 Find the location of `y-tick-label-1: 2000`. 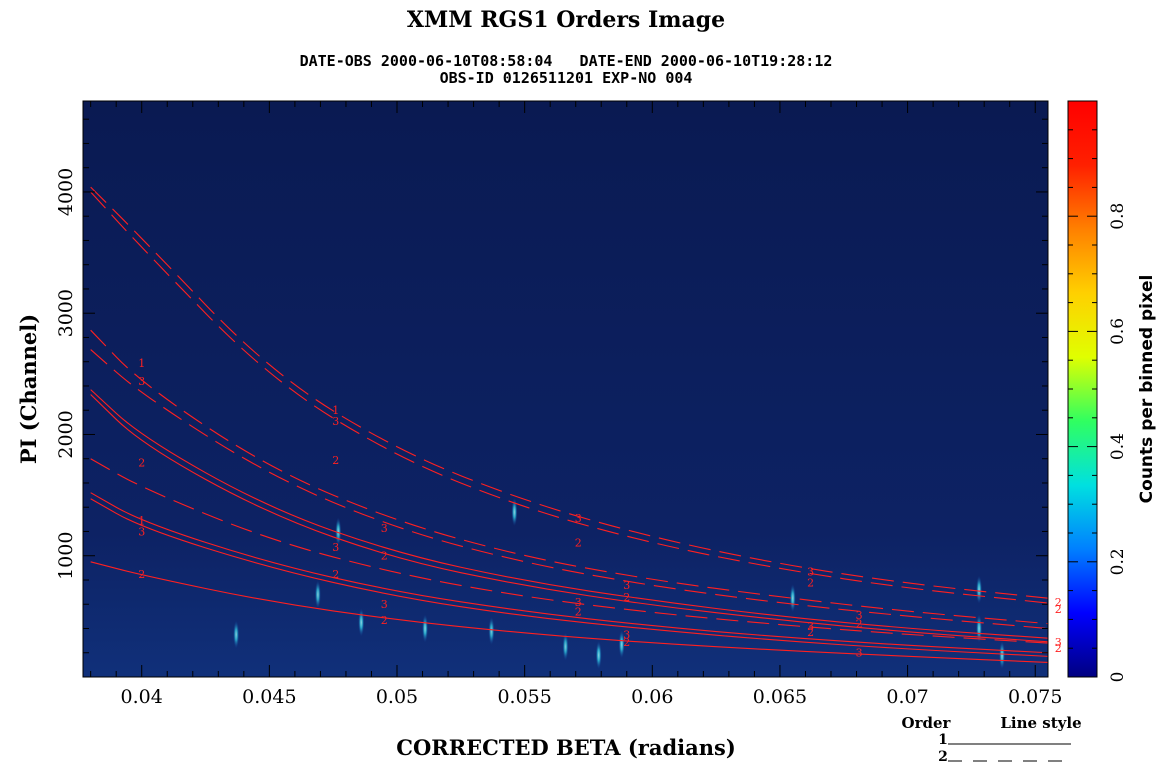

y-tick-label-1: 2000 is located at coordinates (66, 434).